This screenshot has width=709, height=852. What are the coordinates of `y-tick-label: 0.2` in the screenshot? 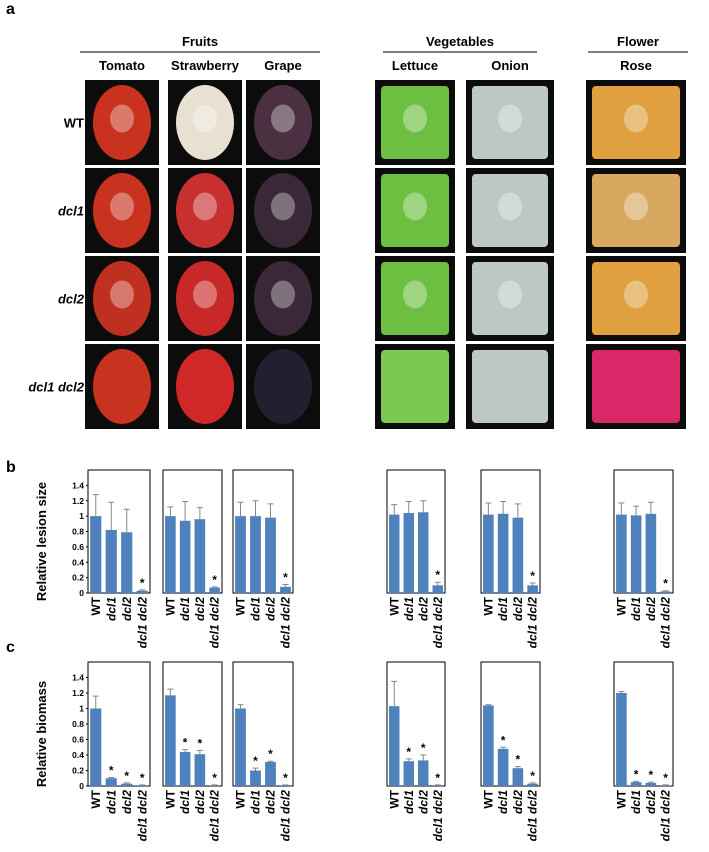 It's located at (78, 578).